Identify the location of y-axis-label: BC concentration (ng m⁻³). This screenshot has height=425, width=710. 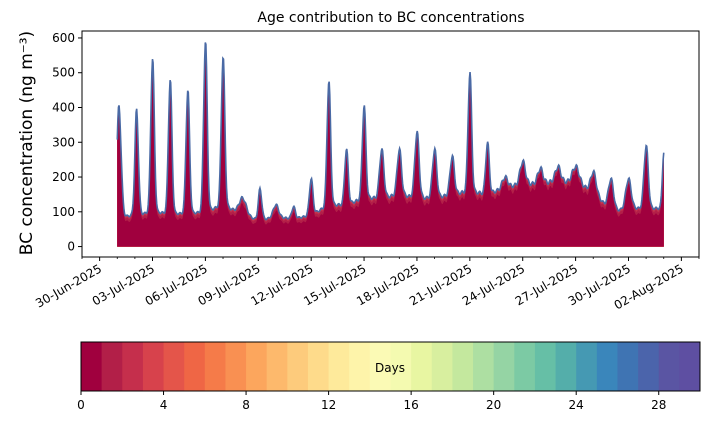
(27, 143).